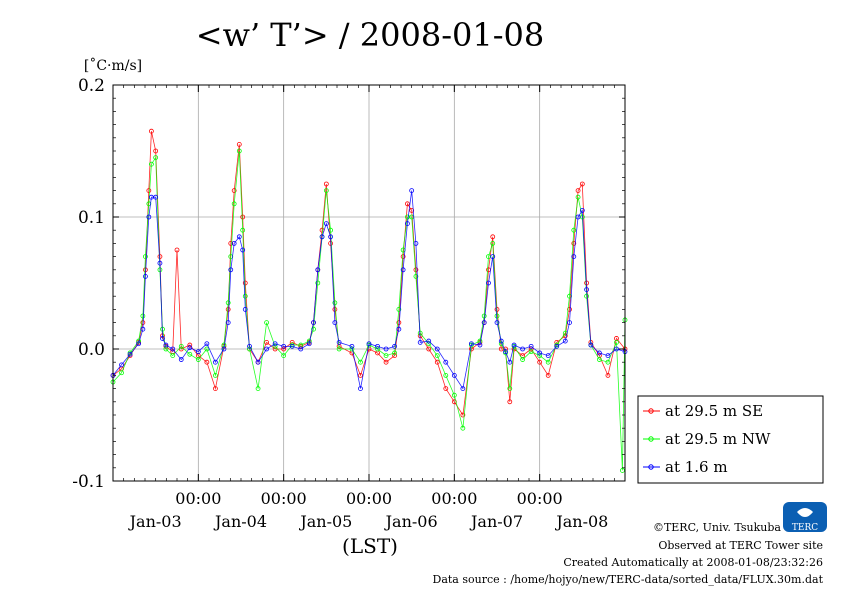 The image size is (842, 595). What do you see at coordinates (805, 517) in the screenshot?
I see `terc-logo: TERC` at bounding box center [805, 517].